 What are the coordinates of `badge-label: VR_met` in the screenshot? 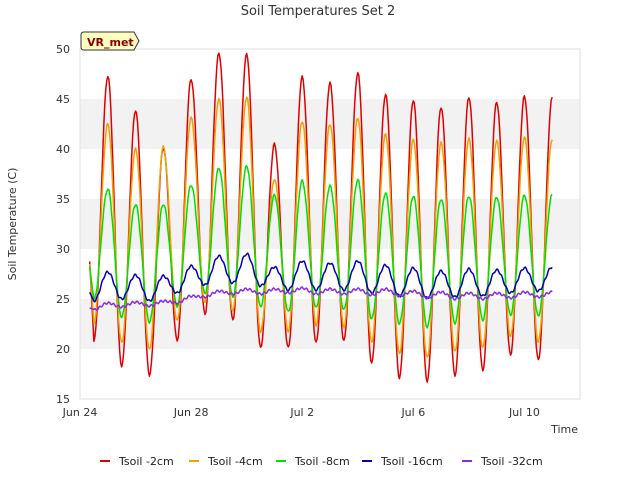 It's located at (110, 42).